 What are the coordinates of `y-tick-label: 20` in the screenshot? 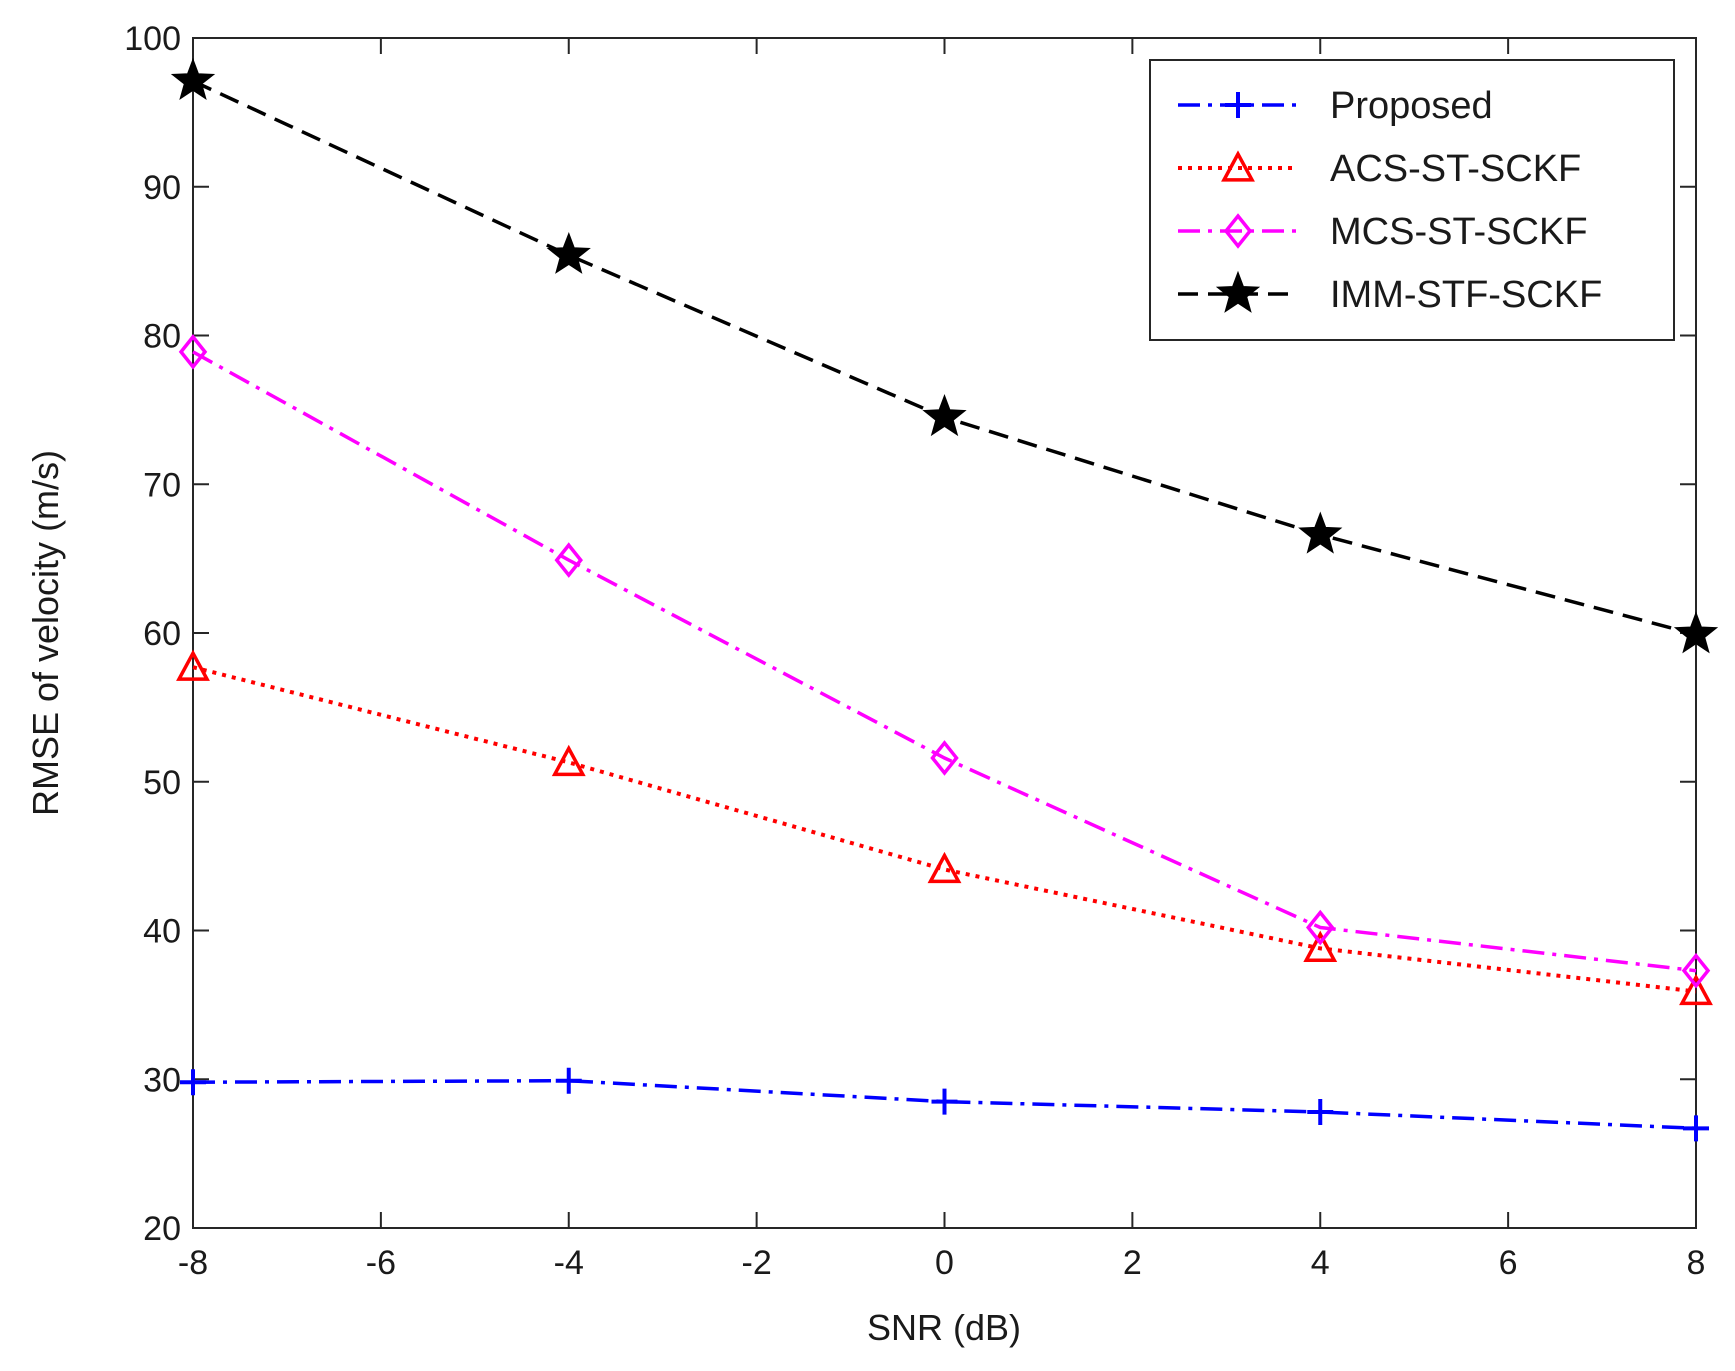 It's located at (162, 1229).